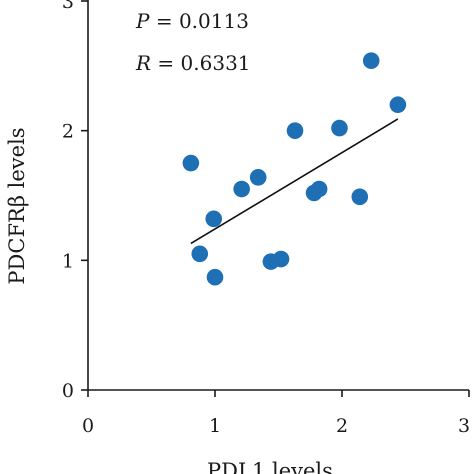 Image resolution: width=474 pixels, height=474 pixels. I want to click on x-axis-label: PDL1 levels, so click(270, 466).